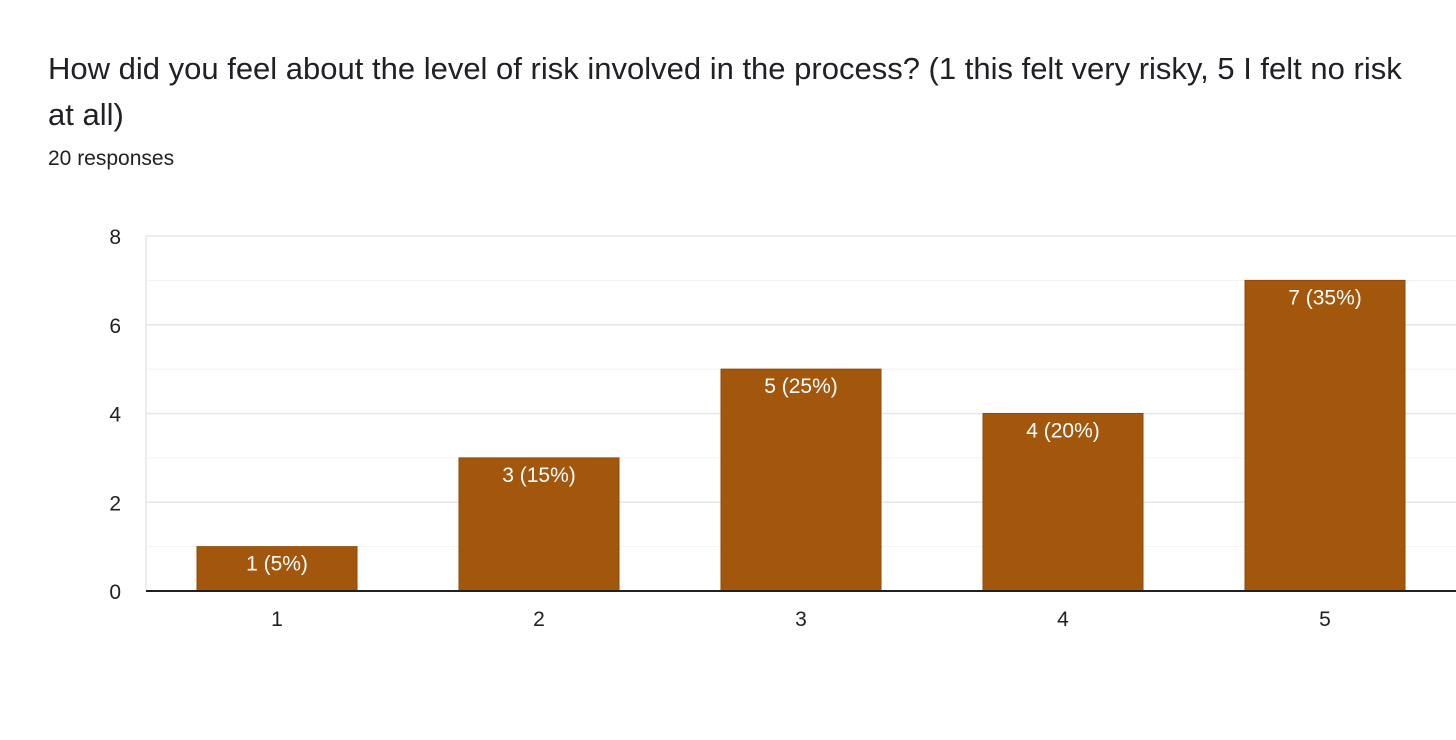  I want to click on bar-data-label: 5 (25%), so click(801, 386).